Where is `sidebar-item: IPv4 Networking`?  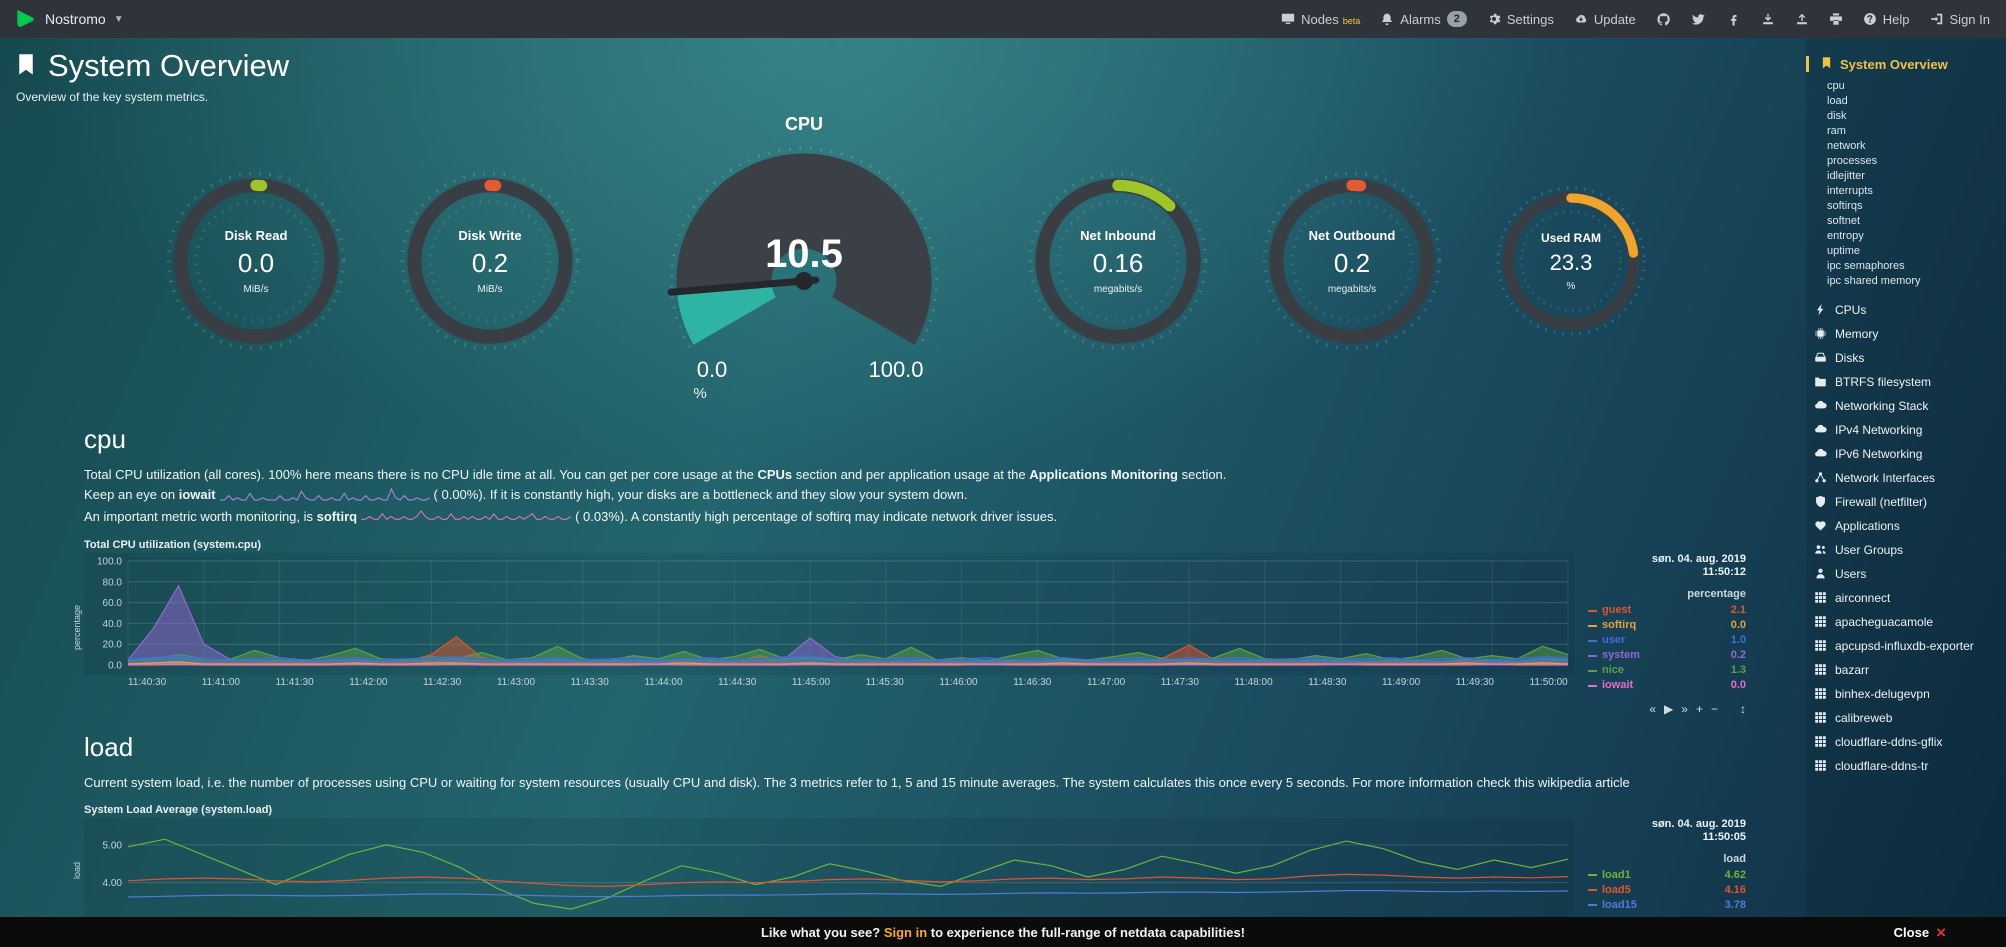 sidebar-item: IPv4 Networking is located at coordinates (1907, 431).